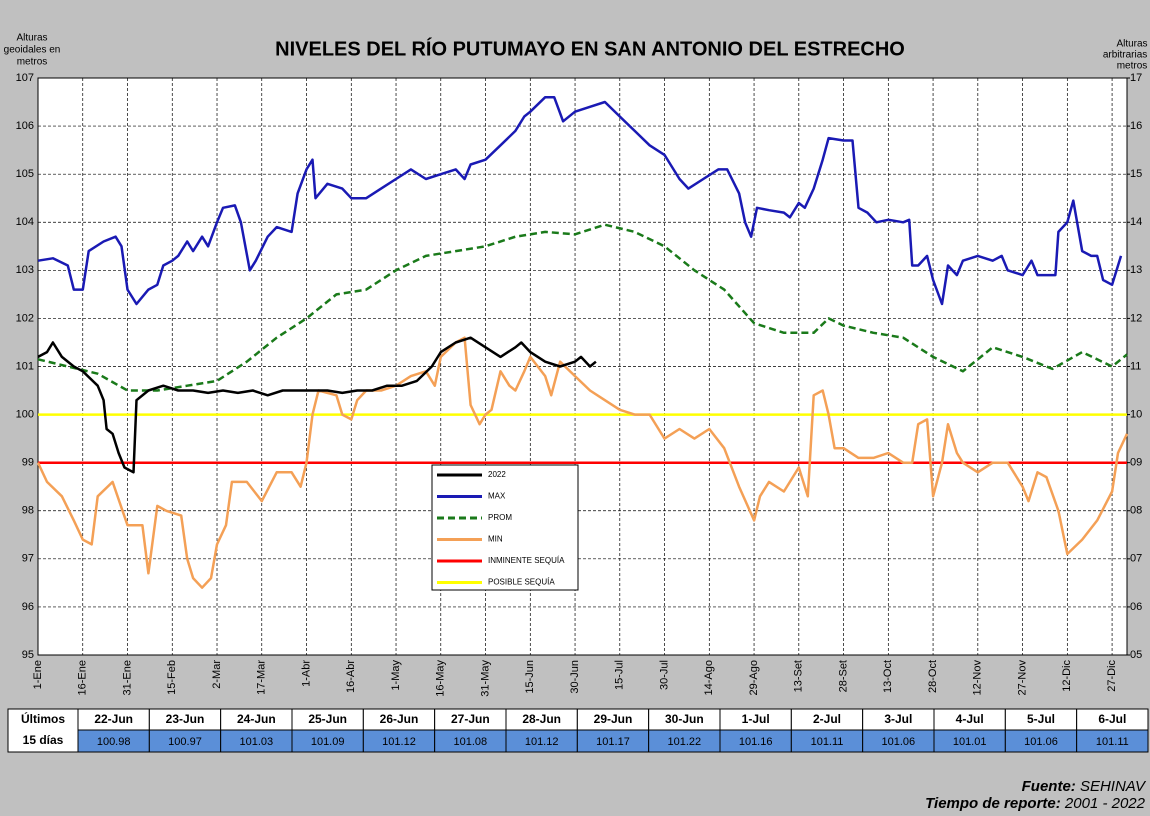  I want to click on table-value: 101.16, so click(756, 742).